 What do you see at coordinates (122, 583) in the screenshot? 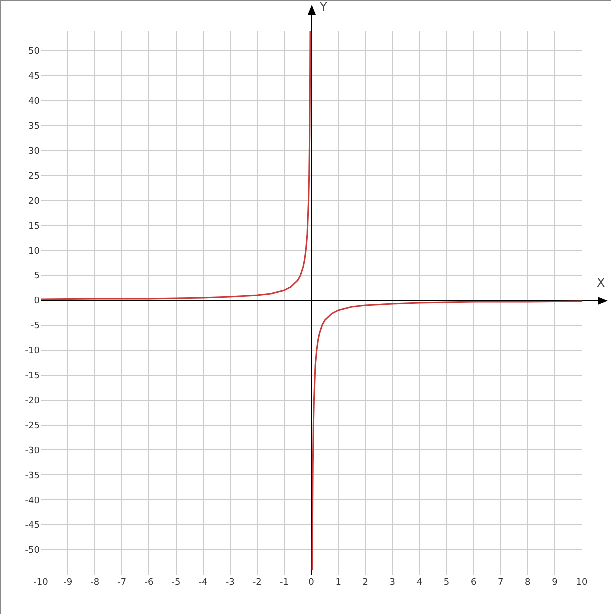
I see `x-tick-label: -7` at bounding box center [122, 583].